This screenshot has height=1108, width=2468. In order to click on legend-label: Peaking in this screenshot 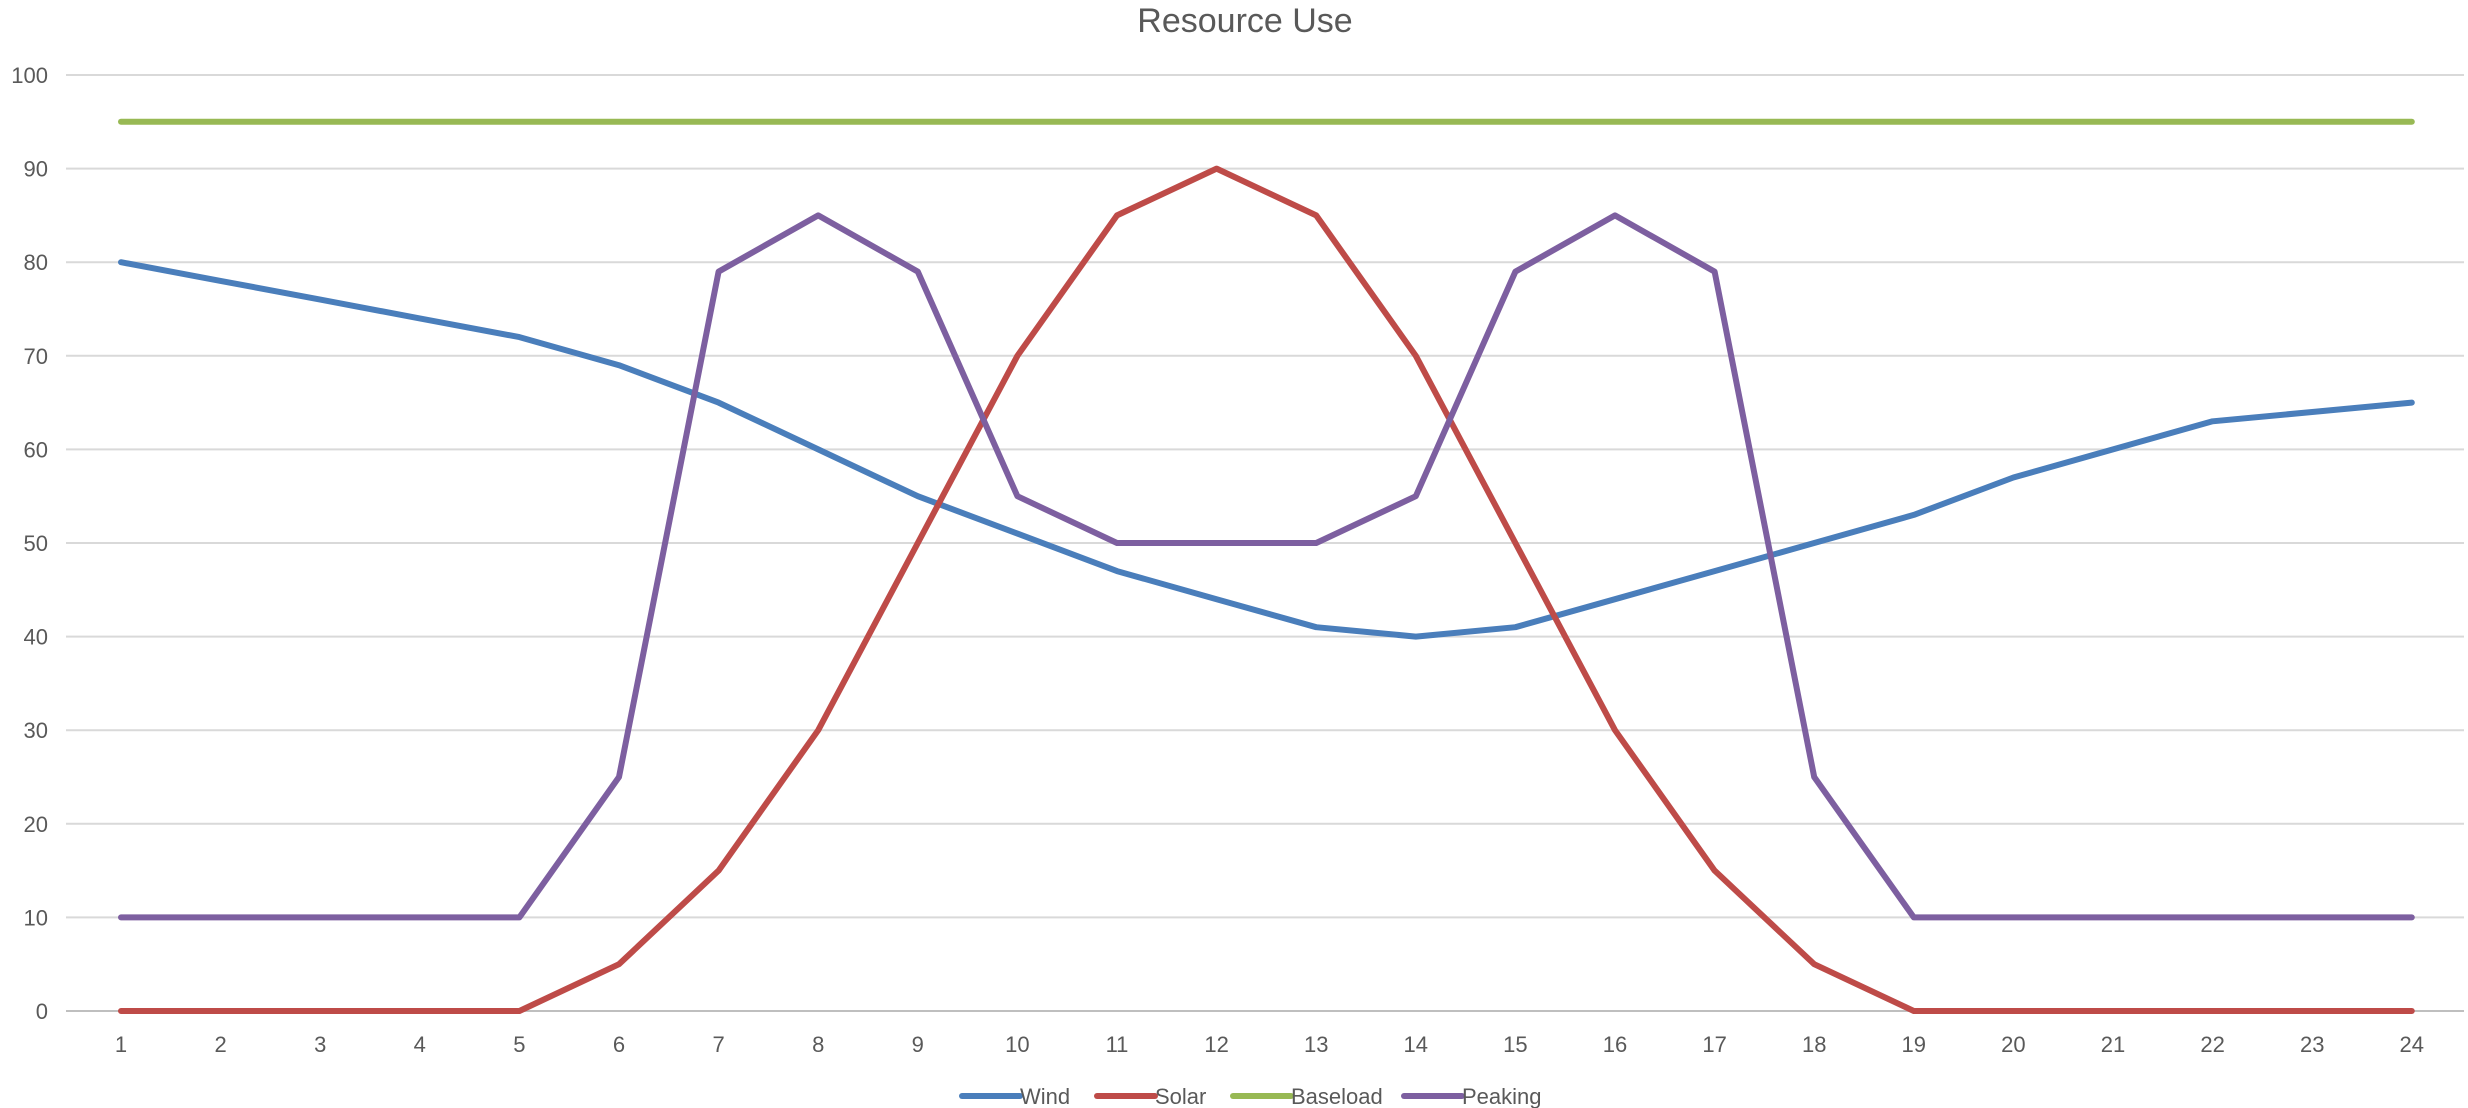, I will do `click(1502, 1096)`.